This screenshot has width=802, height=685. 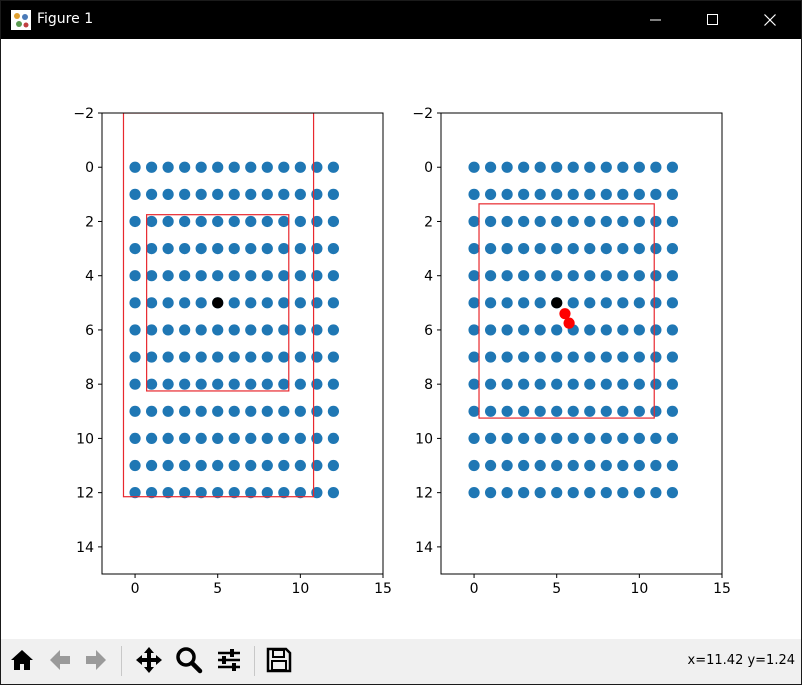 I want to click on close-button, so click(x=770, y=20).